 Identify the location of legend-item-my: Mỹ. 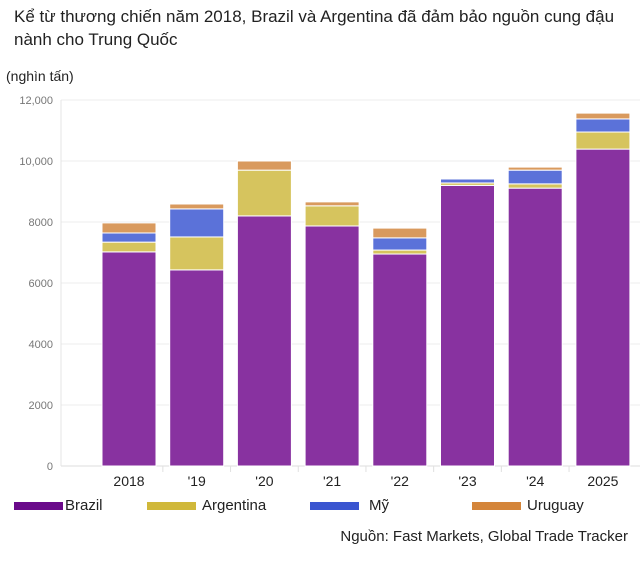
(349, 505).